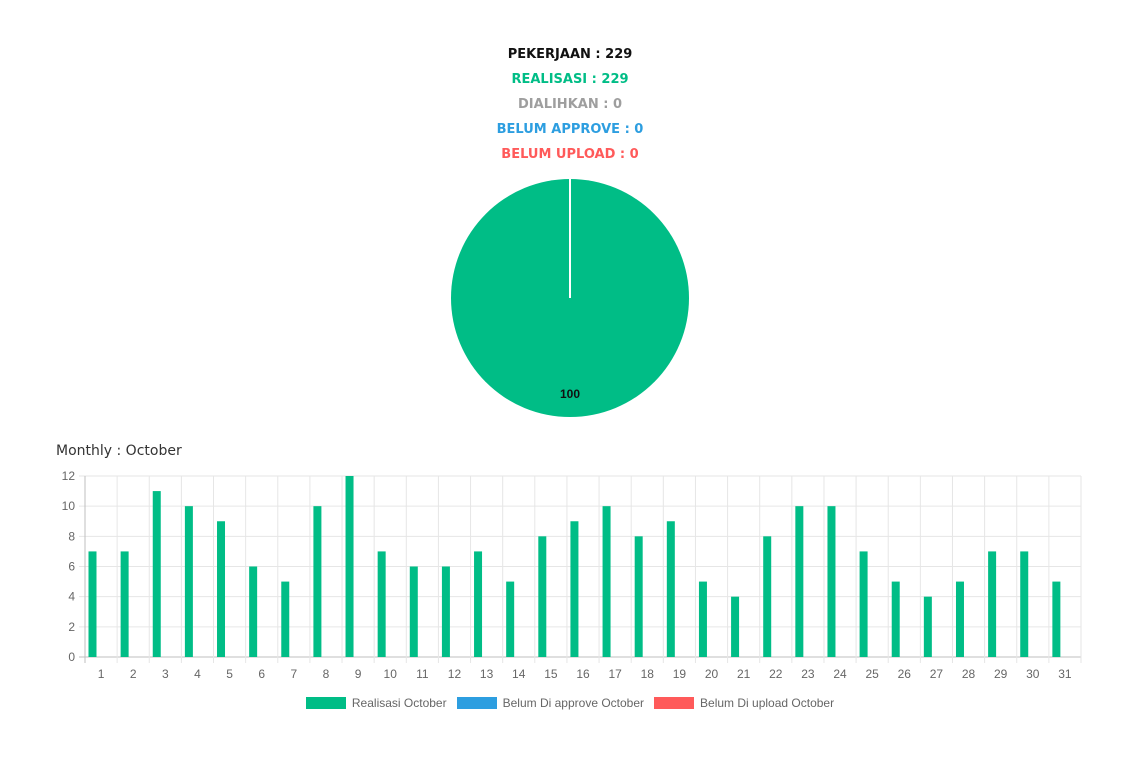 The image size is (1140, 764). I want to click on x-tick-label: 16, so click(583, 674).